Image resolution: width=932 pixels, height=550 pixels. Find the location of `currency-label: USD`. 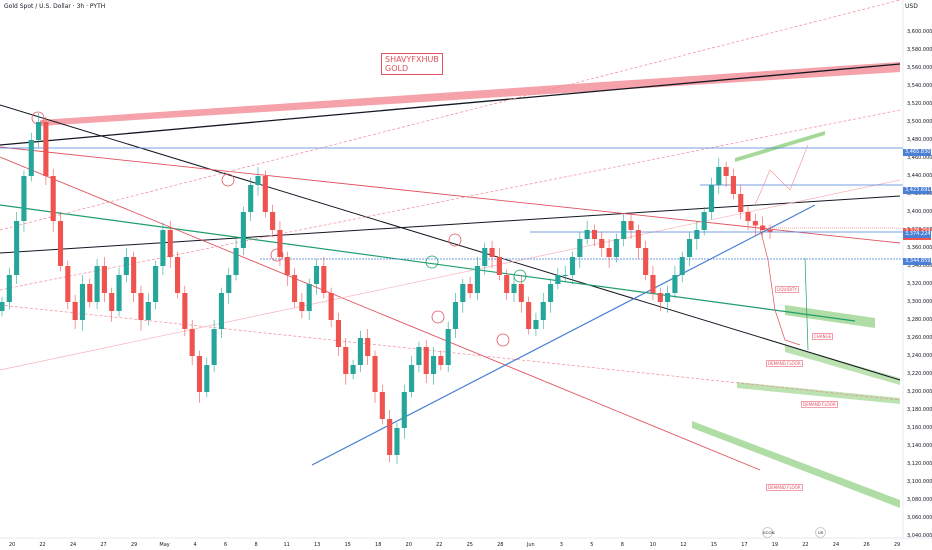

currency-label: USD is located at coordinates (911, 6).